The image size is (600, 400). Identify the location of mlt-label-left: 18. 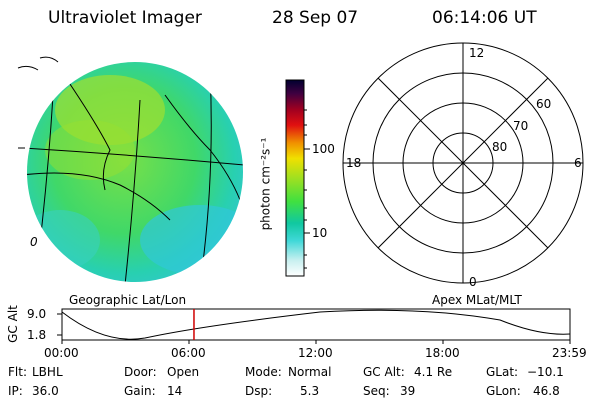
(354, 163).